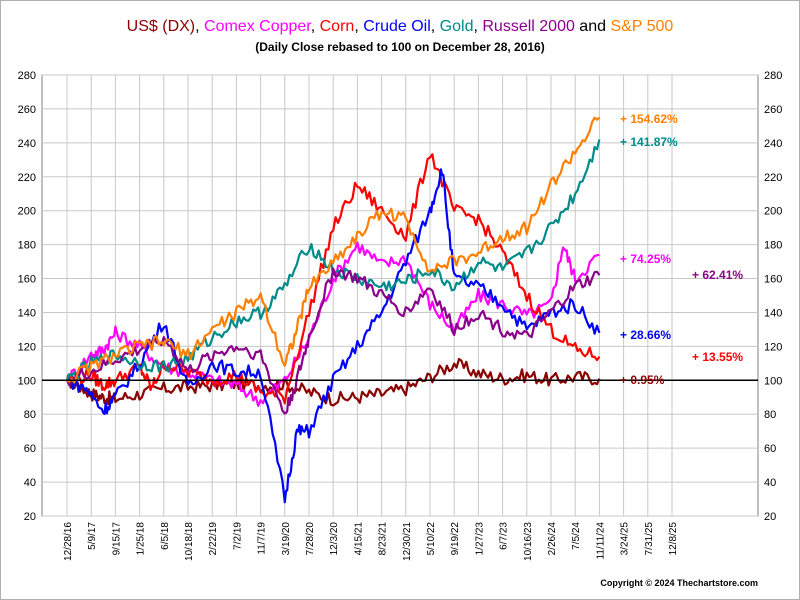 Image resolution: width=800 pixels, height=600 pixels. What do you see at coordinates (27, 246) in the screenshot?
I see `y-tick-label-left: 180` at bounding box center [27, 246].